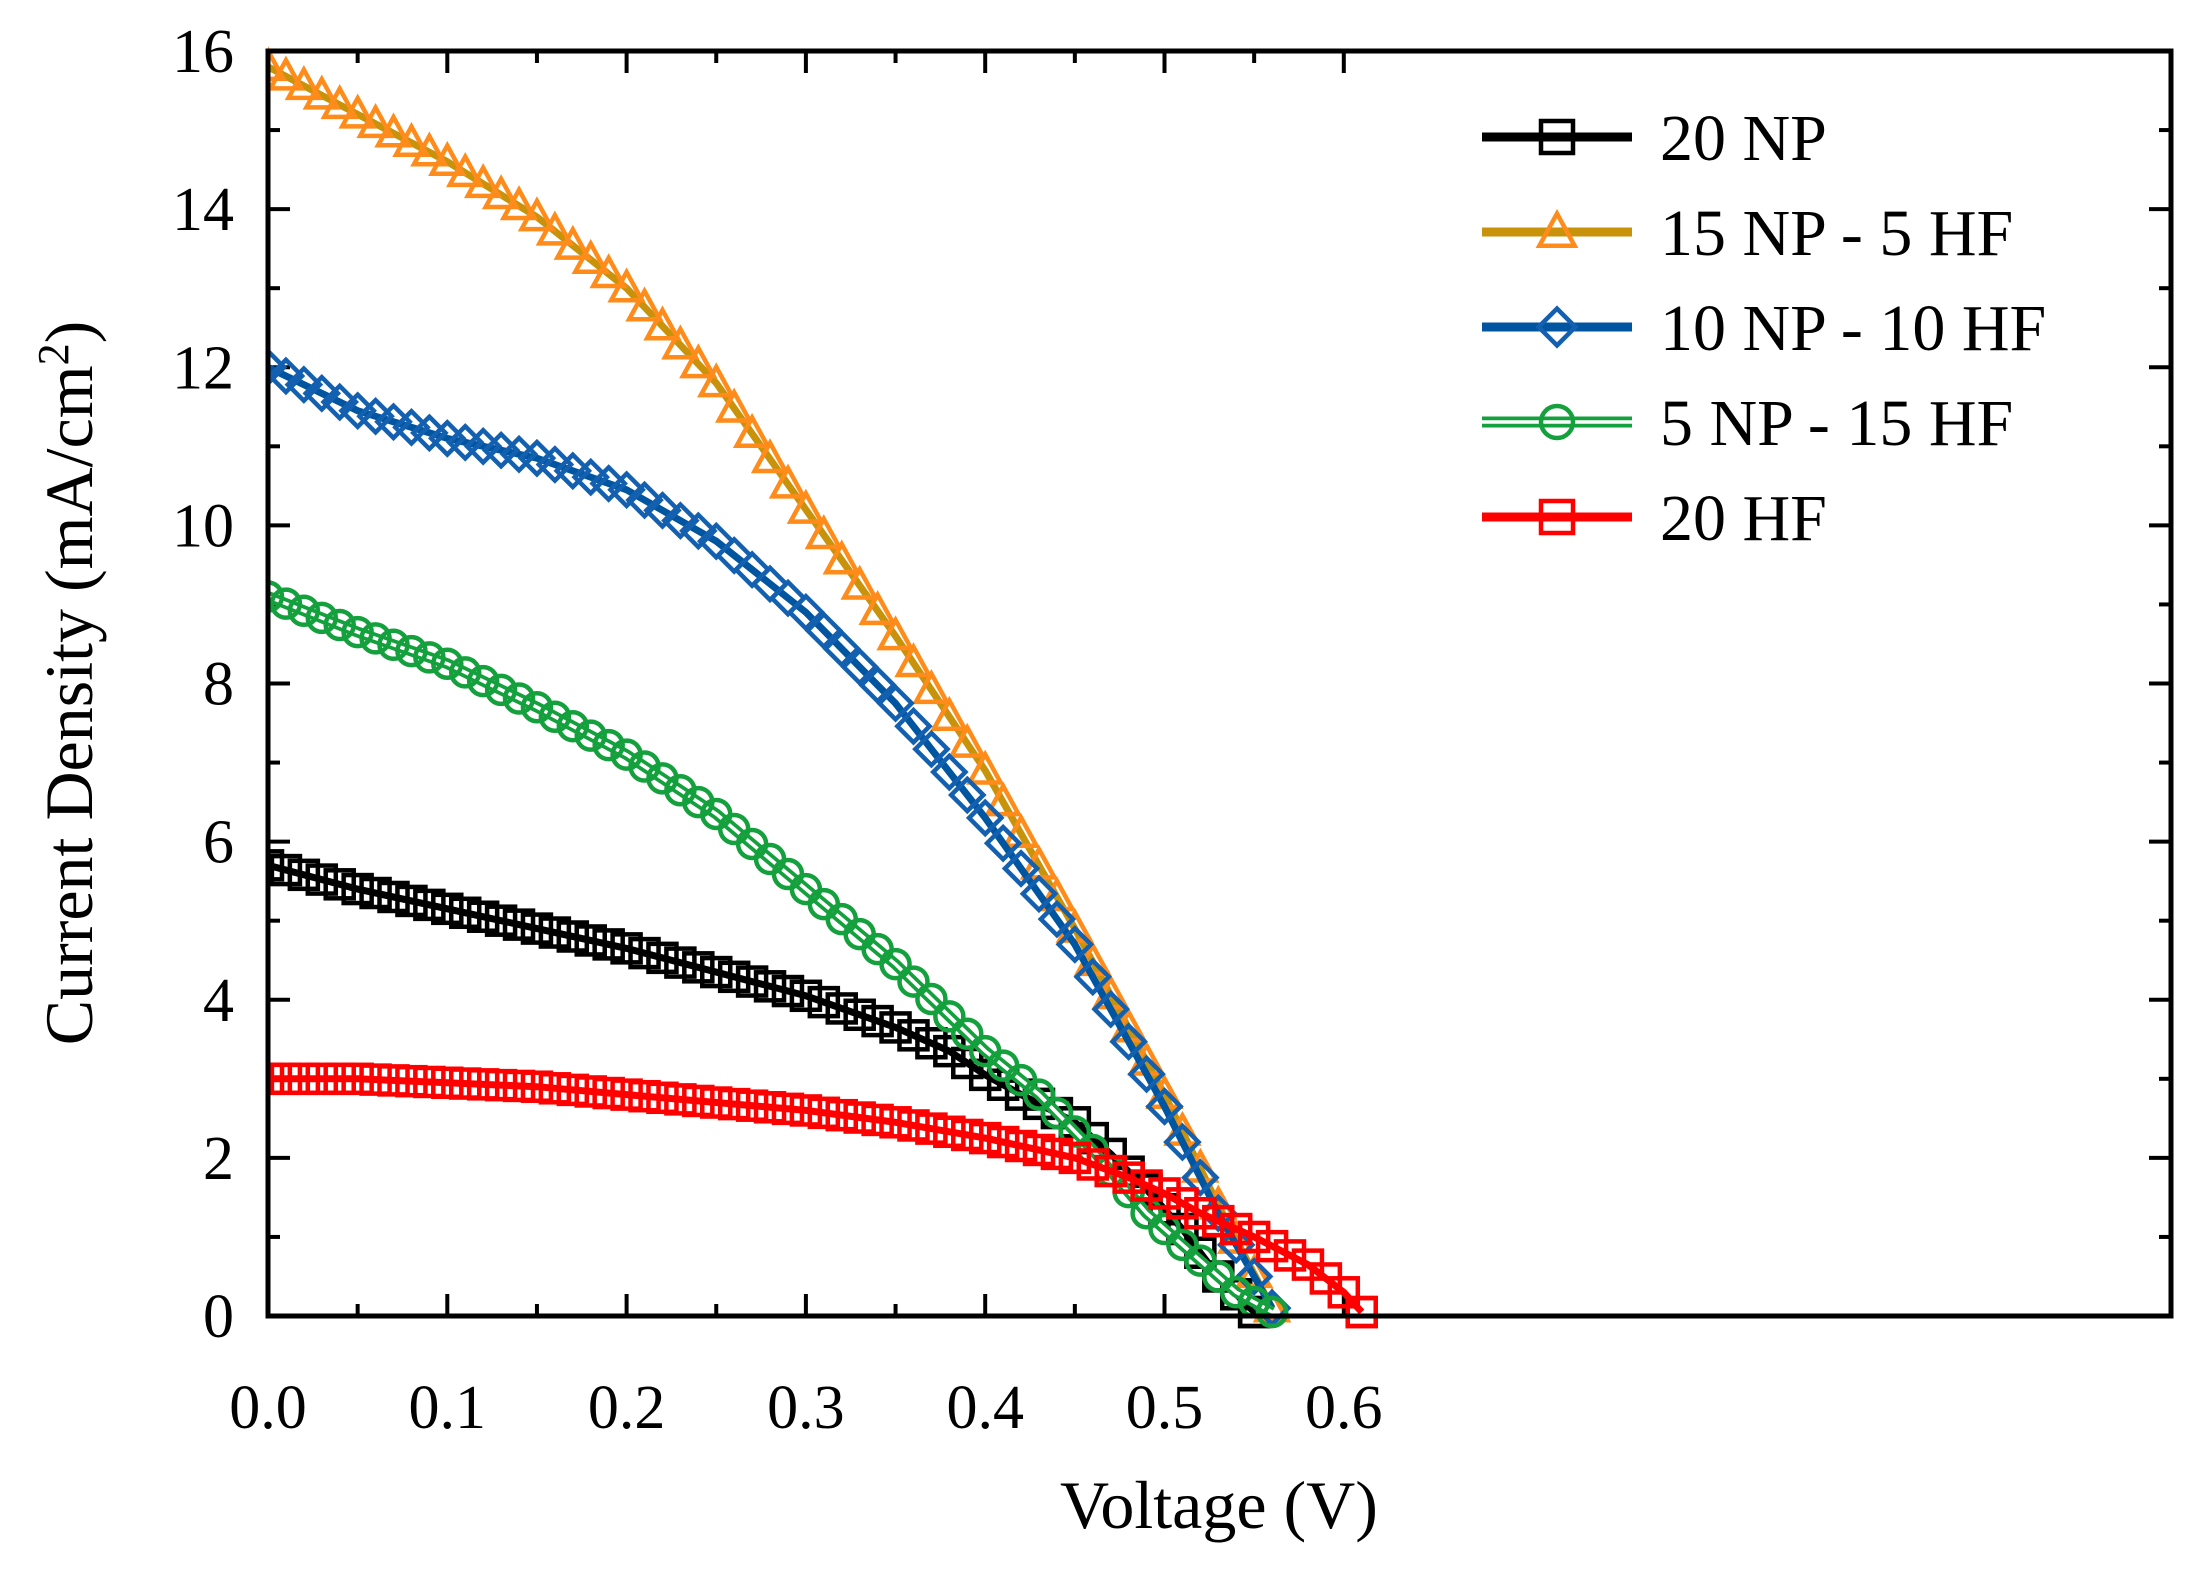  Describe the element at coordinates (69, 705) in the screenshot. I see `y-axis-title-main: Current Density (mA/cm` at that location.